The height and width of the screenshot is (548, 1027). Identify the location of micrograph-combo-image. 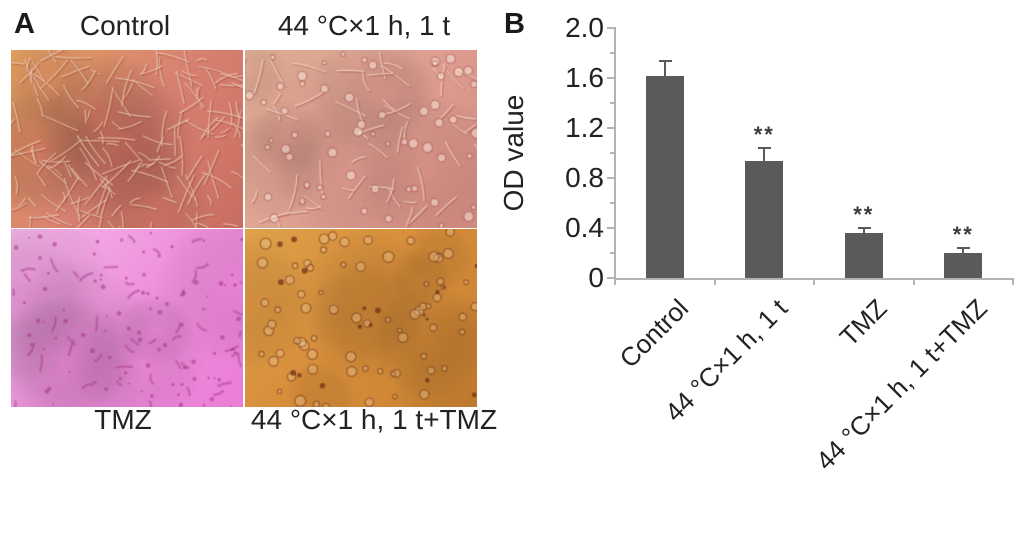
(361, 318).